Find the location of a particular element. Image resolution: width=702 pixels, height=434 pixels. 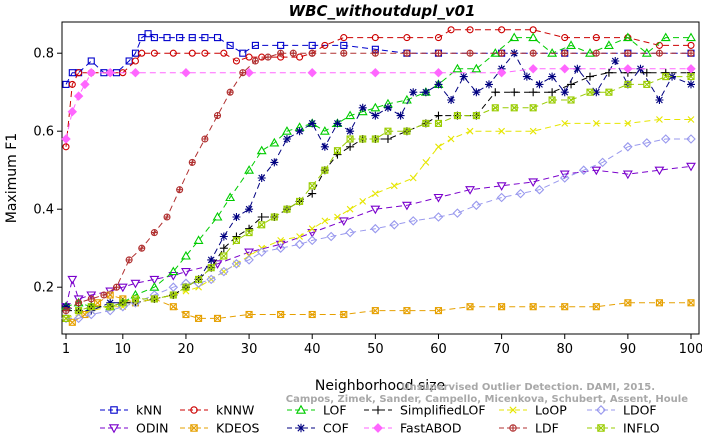

legend-marker-inflo is located at coordinates (601, 428).